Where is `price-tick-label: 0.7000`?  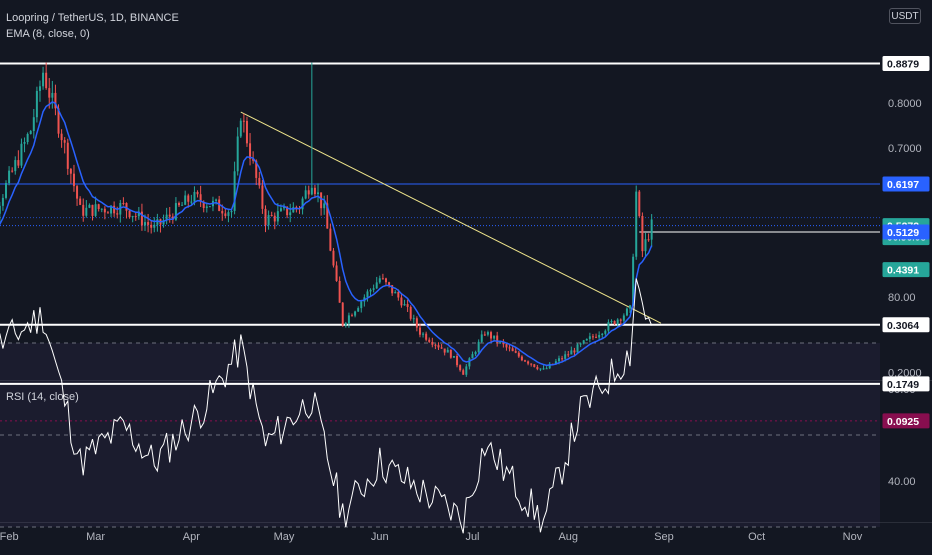
price-tick-label: 0.7000 is located at coordinates (905, 149).